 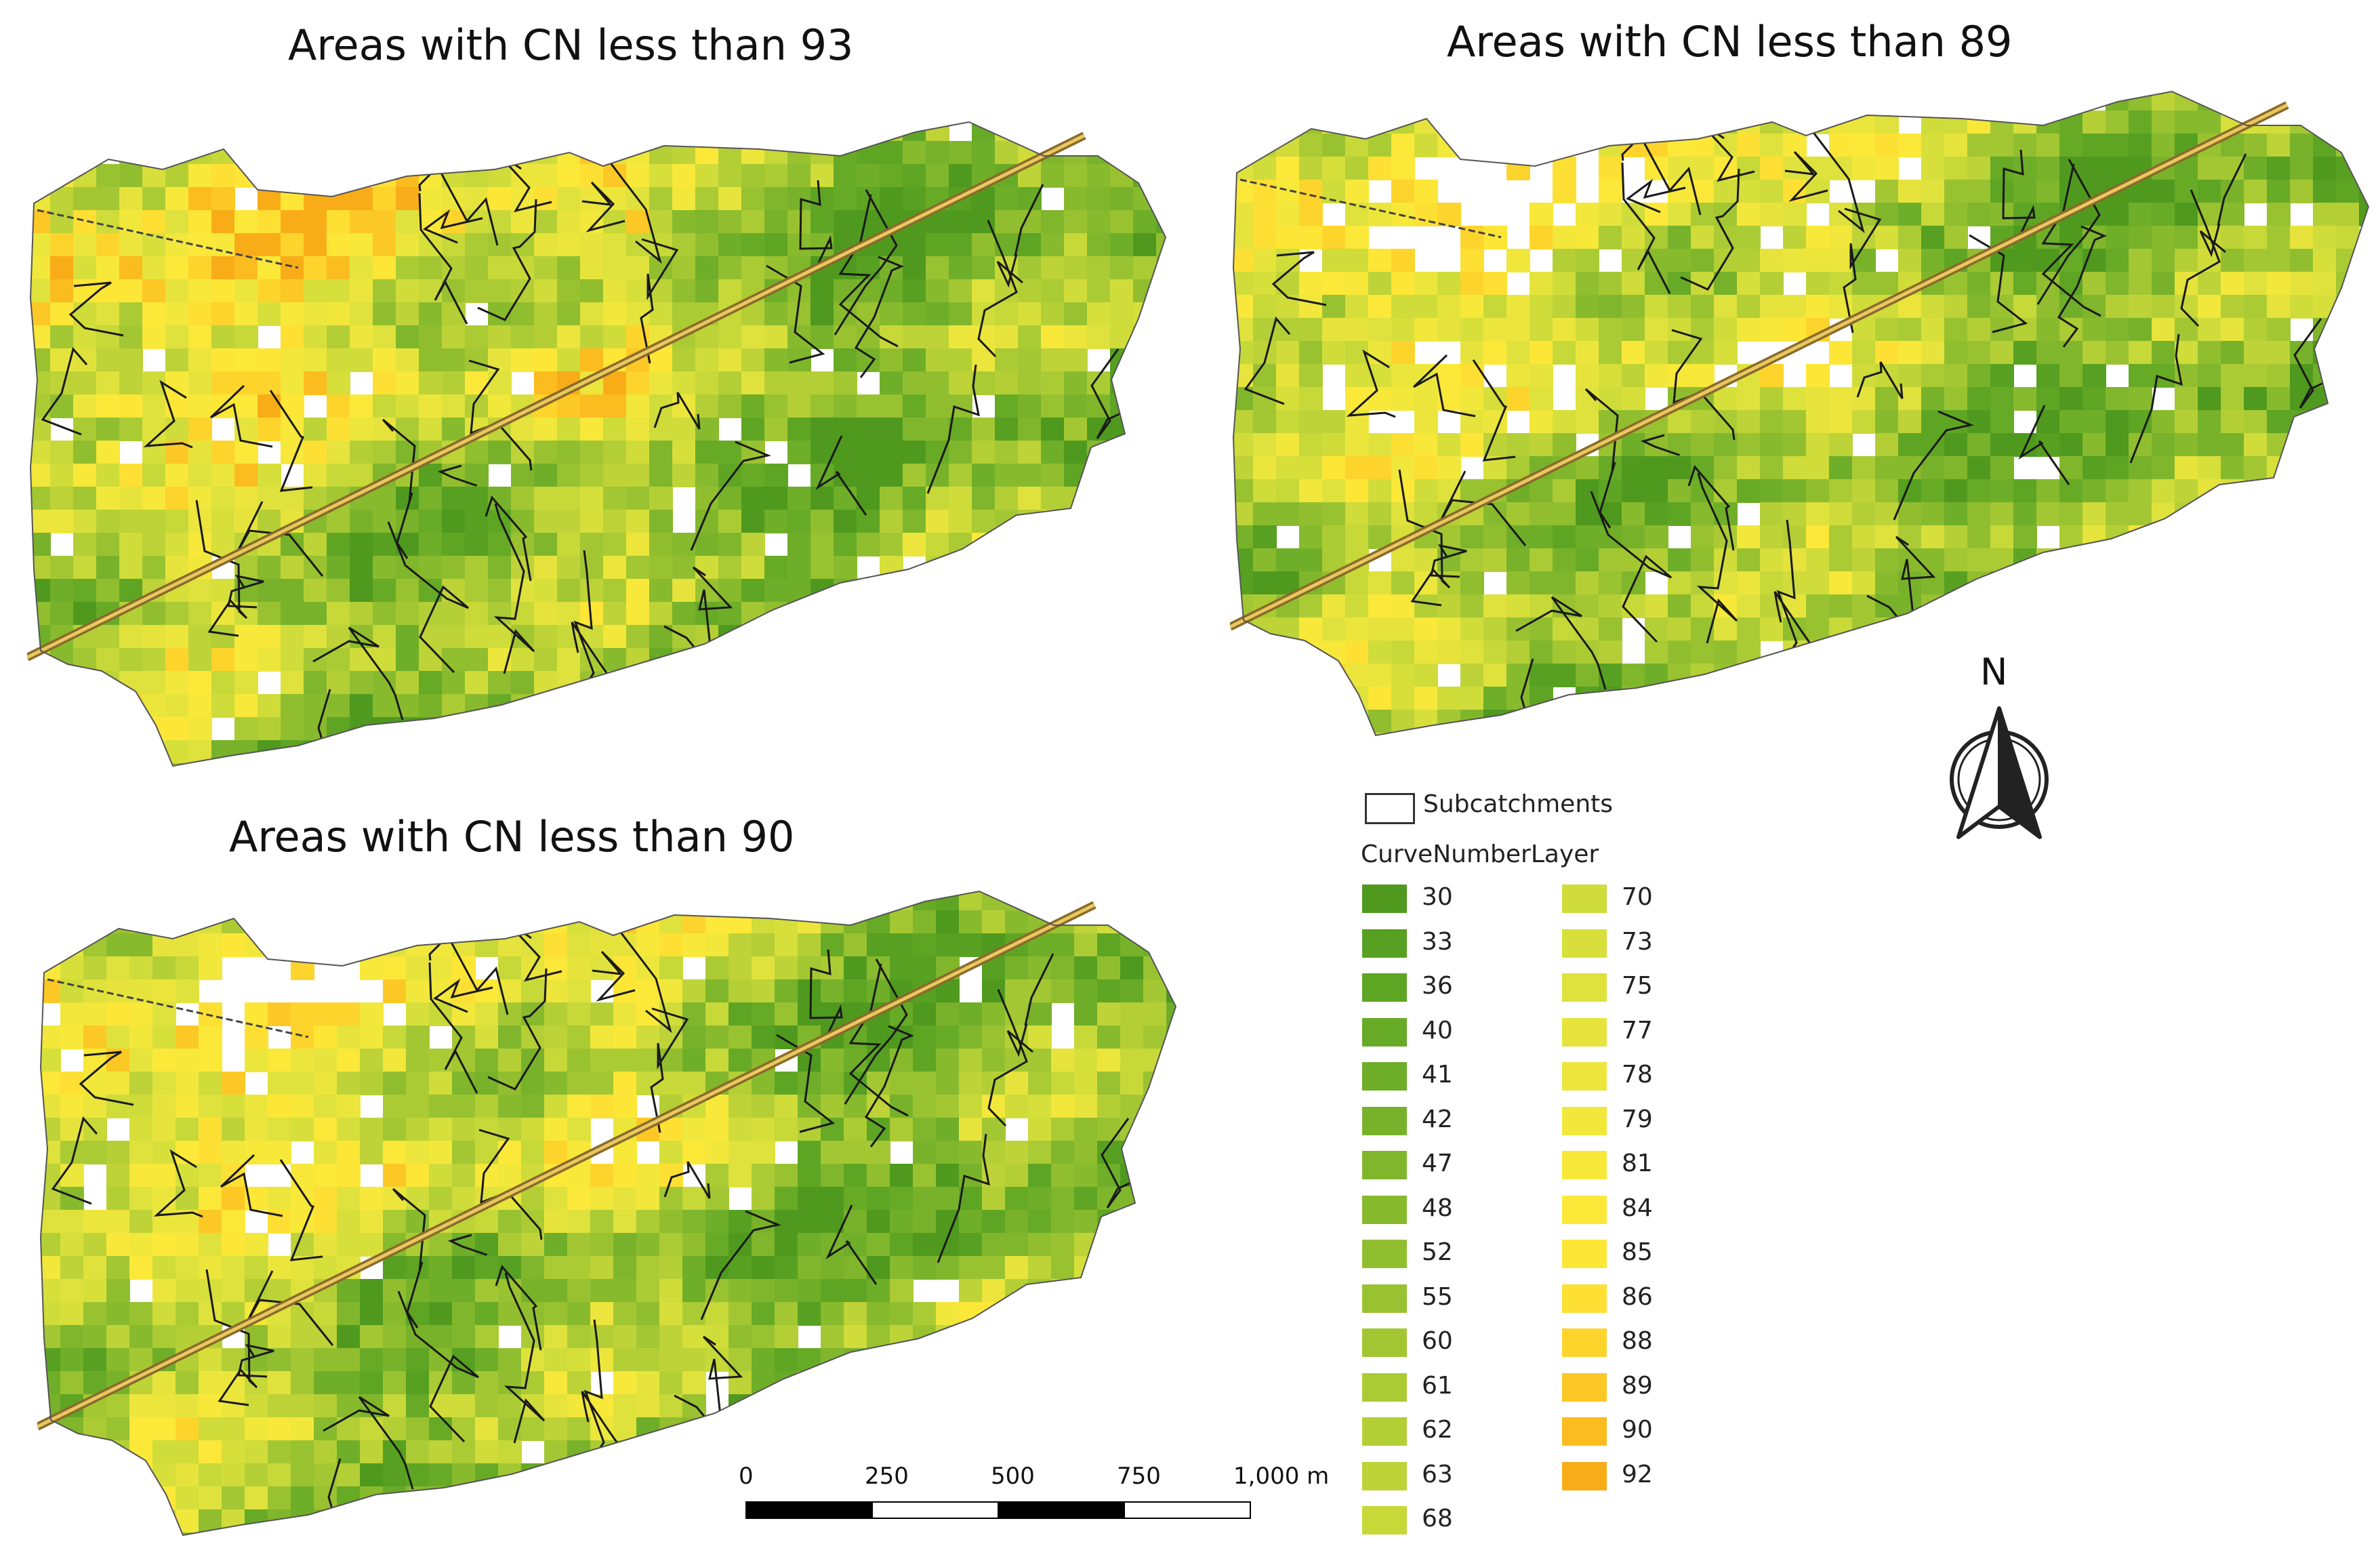 What do you see at coordinates (1438, 897) in the screenshot?
I see `legend-label-30: 30` at bounding box center [1438, 897].